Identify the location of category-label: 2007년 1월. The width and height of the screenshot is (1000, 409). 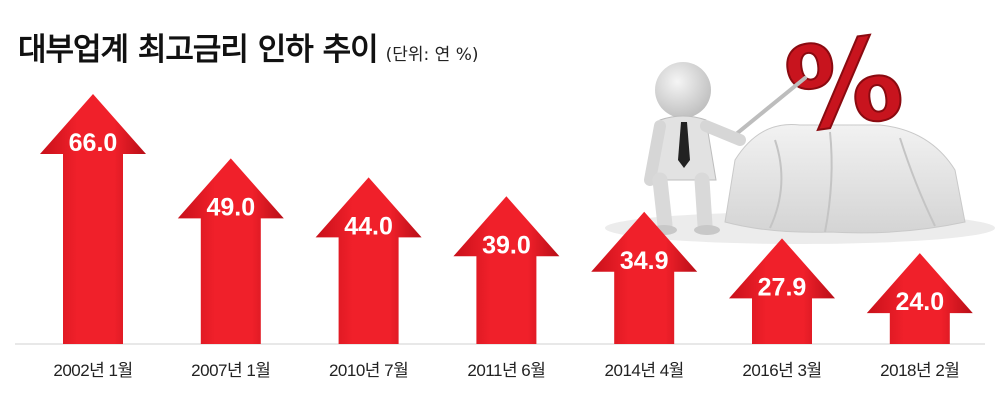
(230, 370).